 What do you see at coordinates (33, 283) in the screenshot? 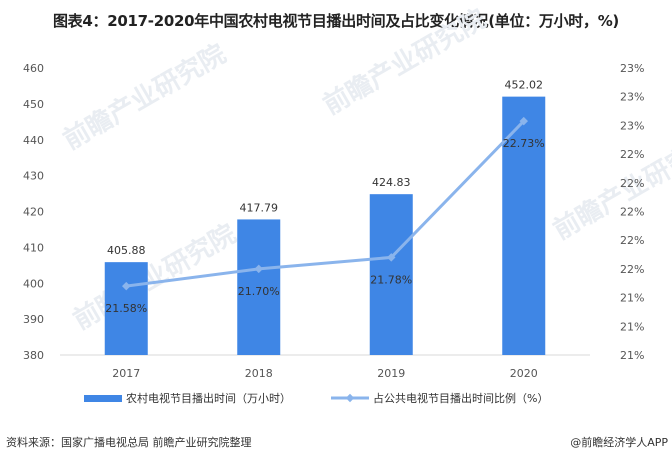
I see `left-axis-tick: 400` at bounding box center [33, 283].